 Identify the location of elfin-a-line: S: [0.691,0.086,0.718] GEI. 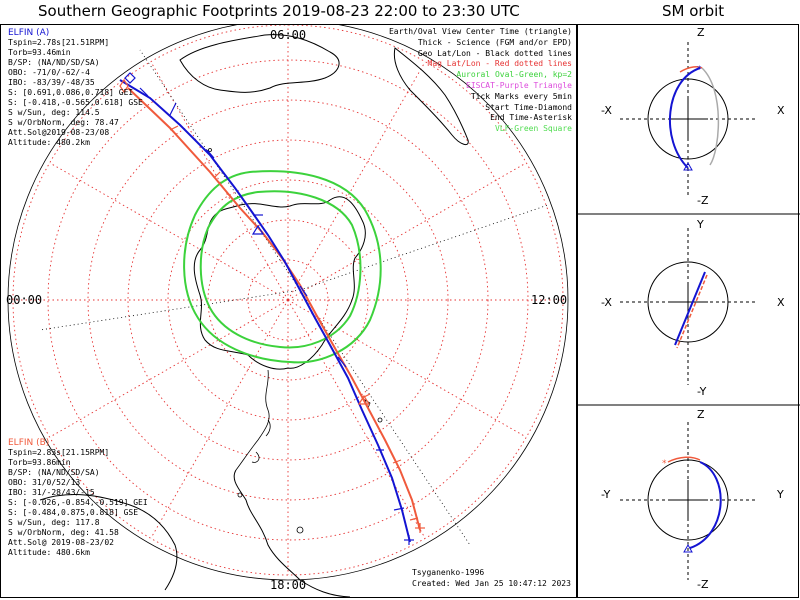
(71, 92).